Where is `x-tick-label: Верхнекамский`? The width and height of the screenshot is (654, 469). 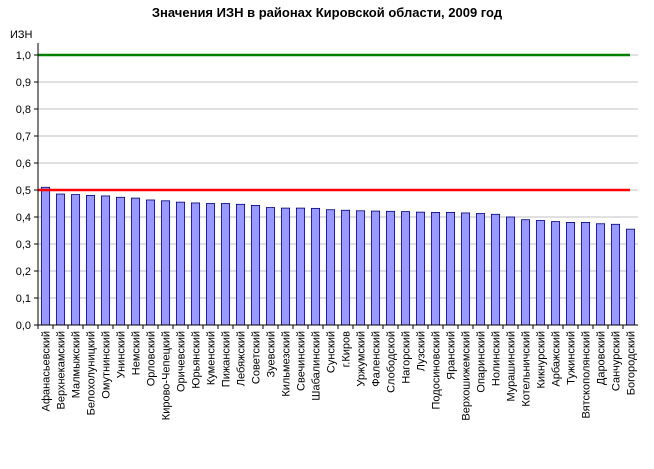 x-tick-label: Верхнекамский is located at coordinates (62, 370).